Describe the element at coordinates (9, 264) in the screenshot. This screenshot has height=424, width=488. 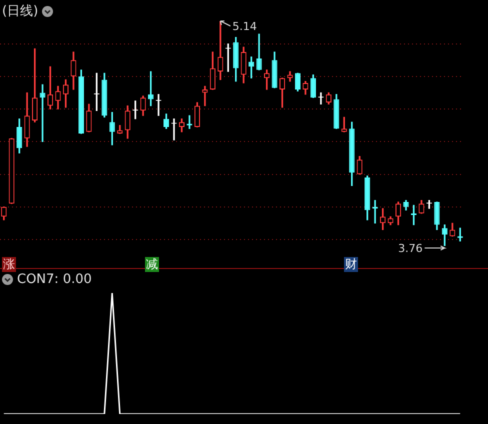
I see `text: 涨` at that location.